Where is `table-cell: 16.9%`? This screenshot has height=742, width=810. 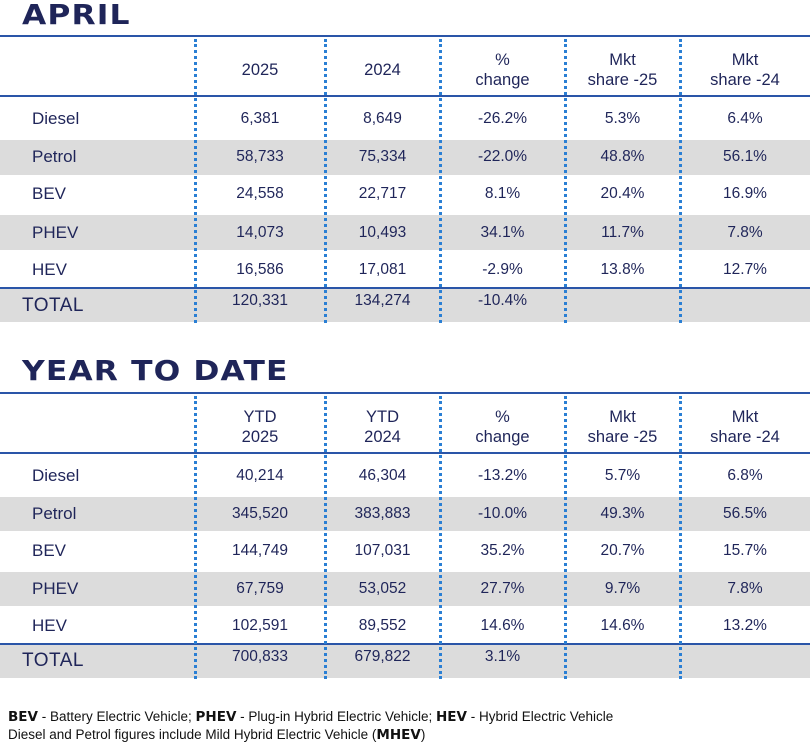
table-cell: 16.9% is located at coordinates (745, 194).